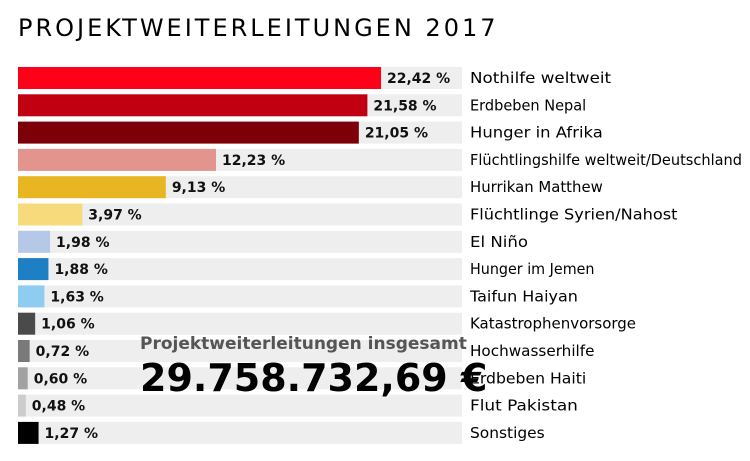  Describe the element at coordinates (114, 216) in the screenshot. I see `value-label: 3,97 %` at that location.